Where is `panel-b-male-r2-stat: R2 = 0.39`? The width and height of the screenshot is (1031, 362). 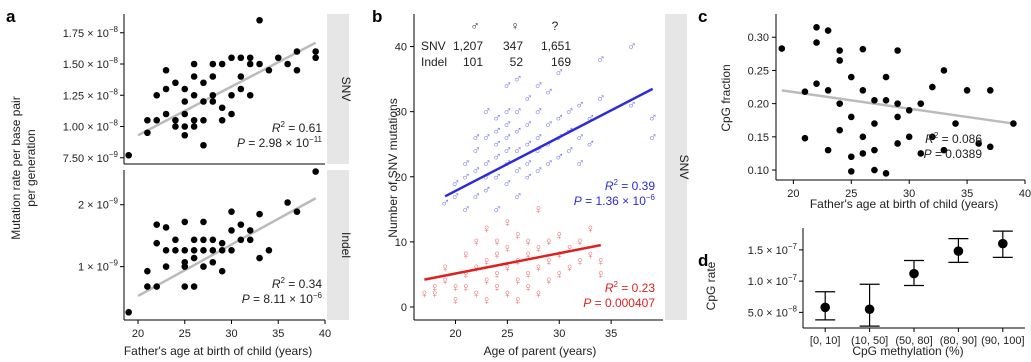 panel-b-male-r2-stat: R2 = 0.39 is located at coordinates (630, 185).